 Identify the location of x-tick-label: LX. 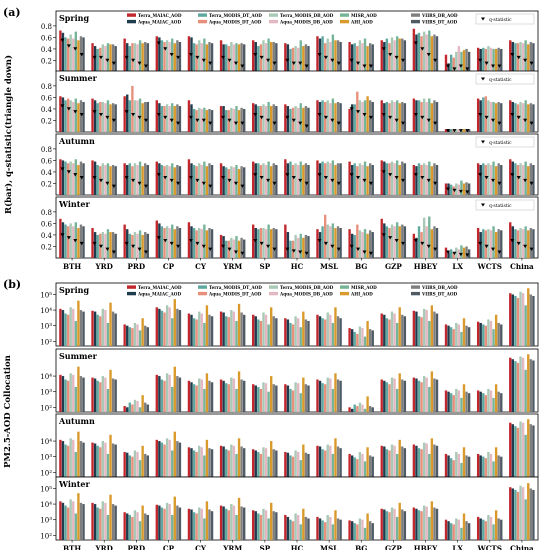
(457, 266).